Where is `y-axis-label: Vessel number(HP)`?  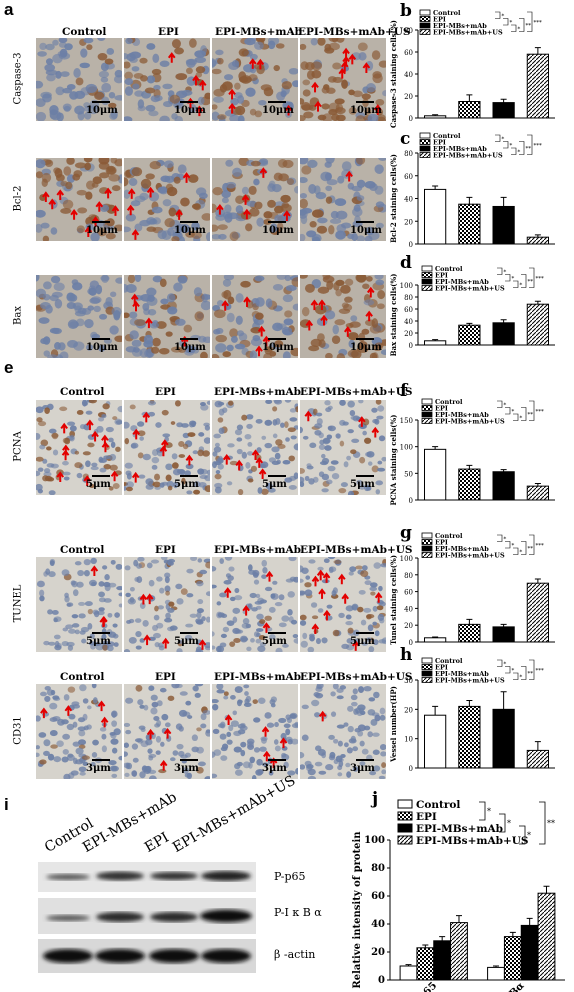
y-axis-label: Vessel number(HP) is located at coordinates (393, 724).